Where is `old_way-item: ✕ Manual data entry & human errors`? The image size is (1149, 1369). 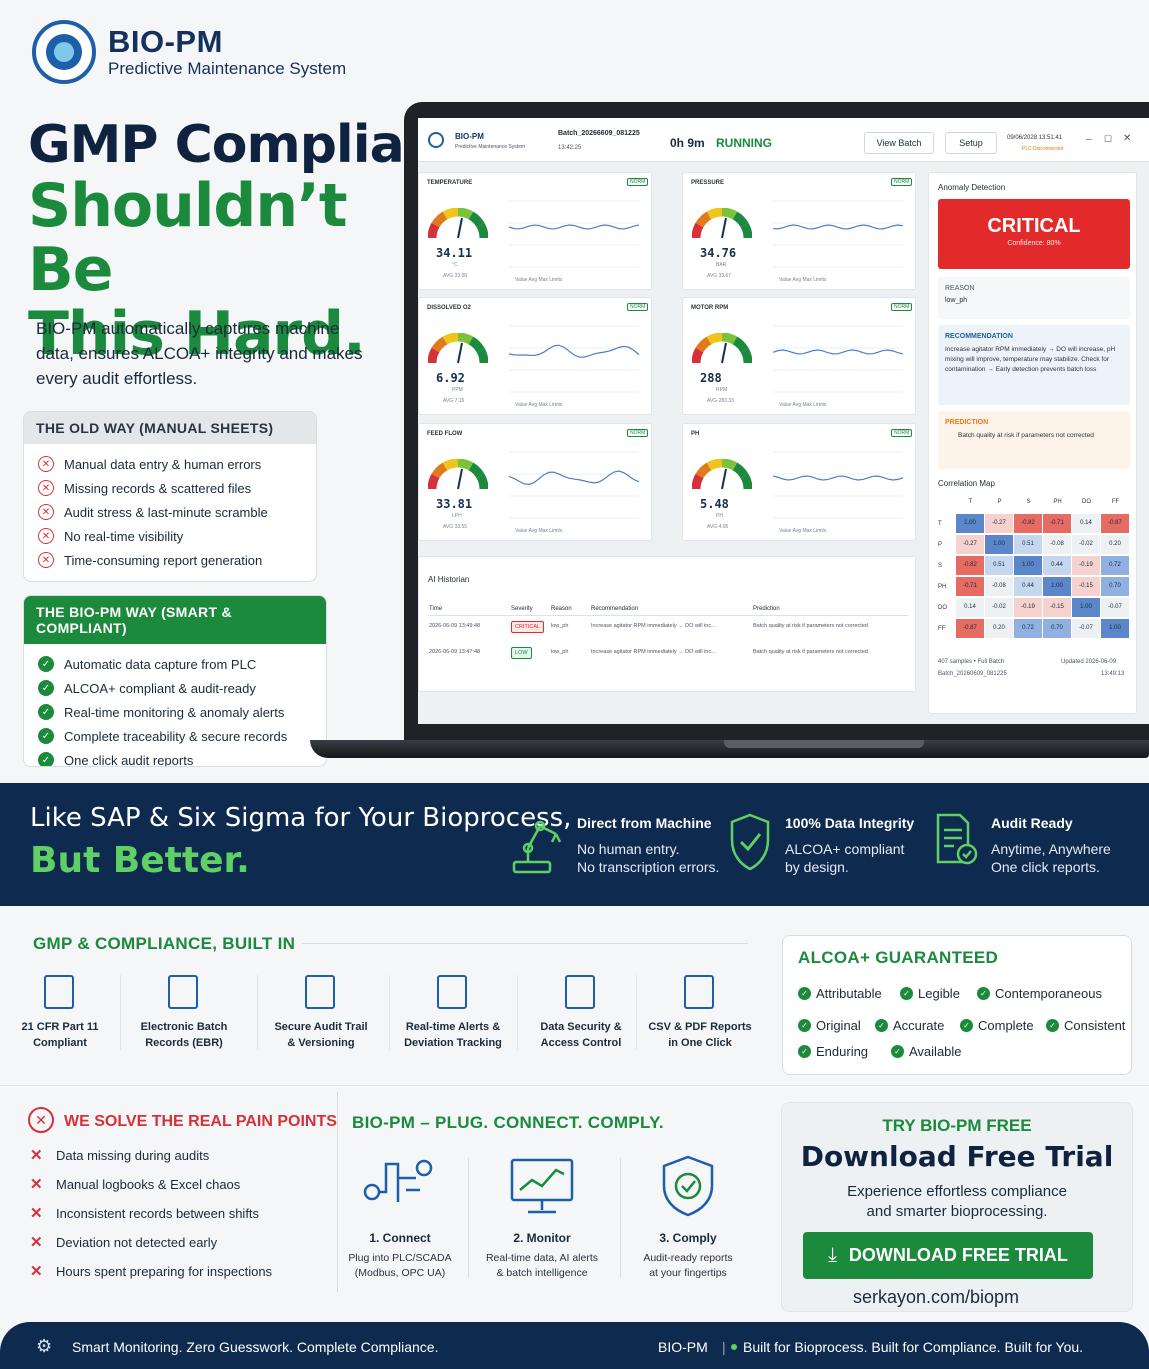 old_way-item: ✕ Manual data entry & human errors is located at coordinates (170, 464).